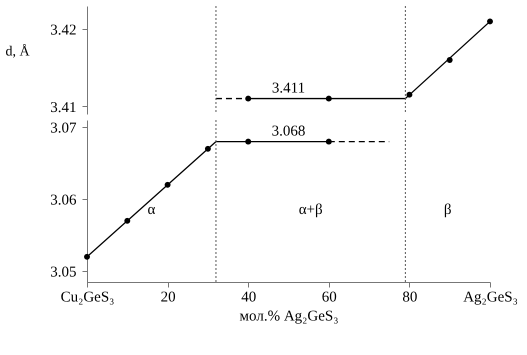 The image size is (527, 355). Describe the element at coordinates (248, 298) in the screenshot. I see `x-tick-label: 40` at that location.